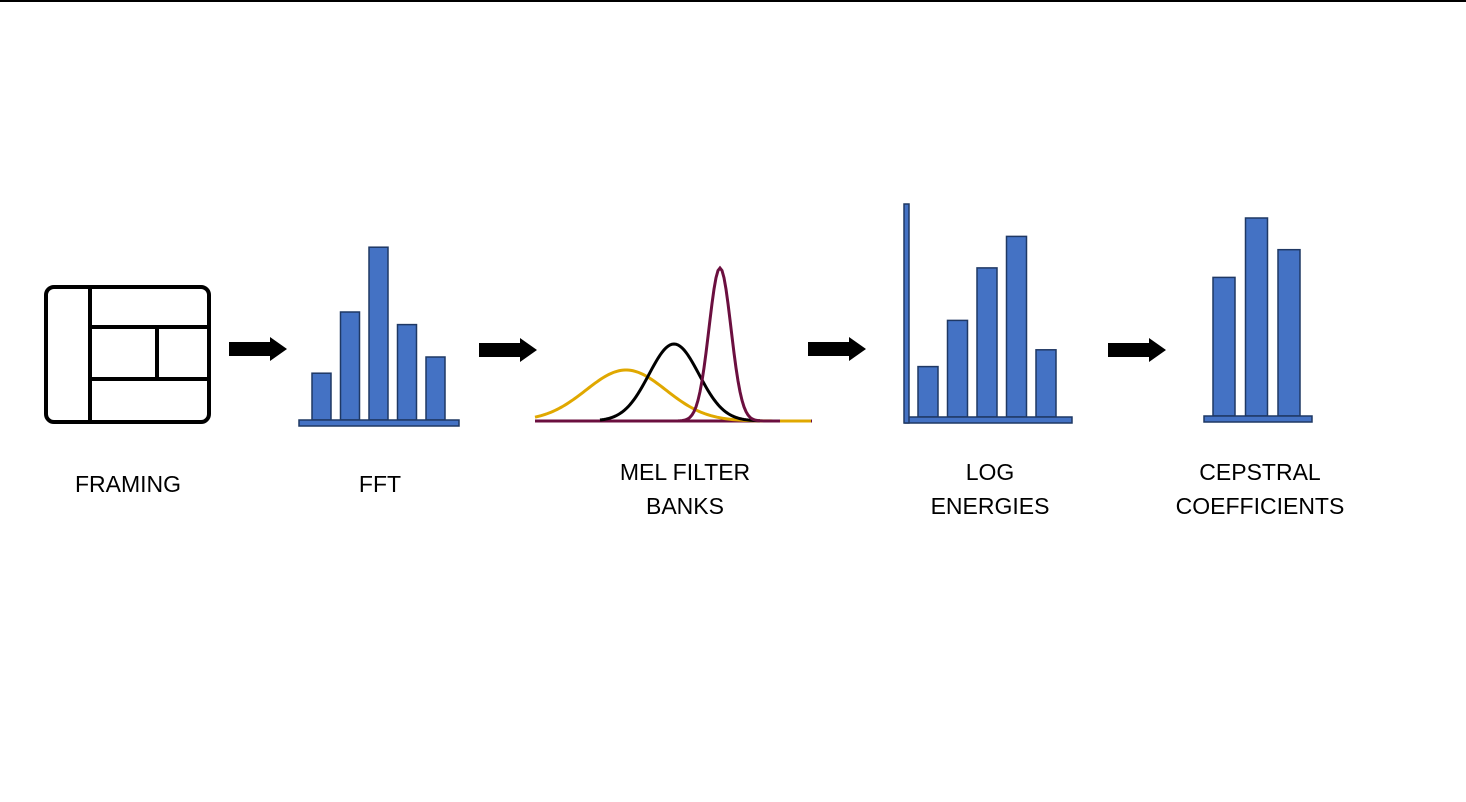 Image resolution: width=1466 pixels, height=802 pixels. I want to click on frame-grid-icon, so click(127, 354).